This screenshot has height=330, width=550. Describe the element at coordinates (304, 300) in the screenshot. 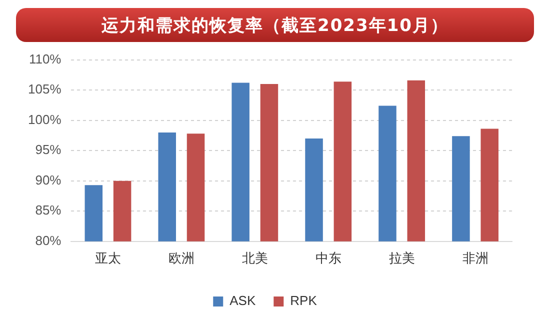

I see `legend-label: RPK` at that location.